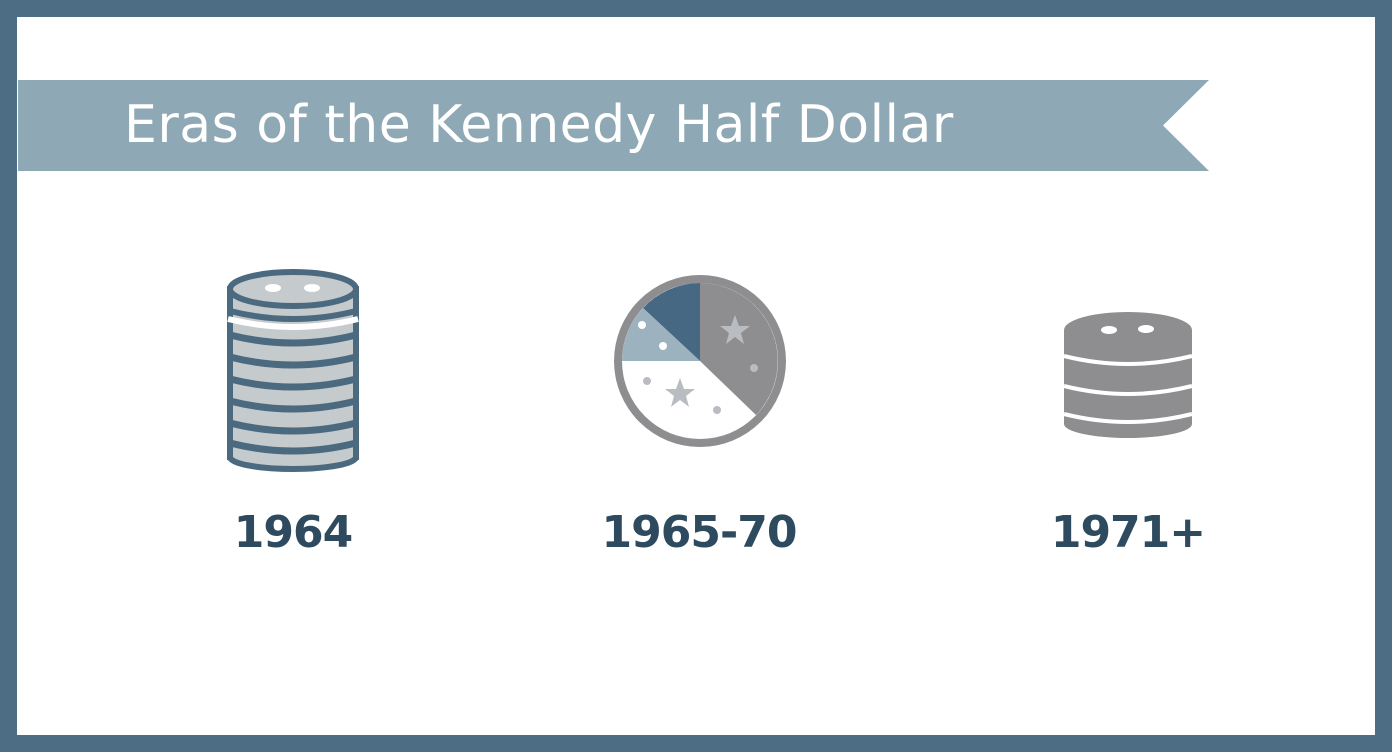 The width and height of the screenshot is (1392, 752). What do you see at coordinates (1128, 367) in the screenshot?
I see `short-coin-stack-icon` at bounding box center [1128, 367].